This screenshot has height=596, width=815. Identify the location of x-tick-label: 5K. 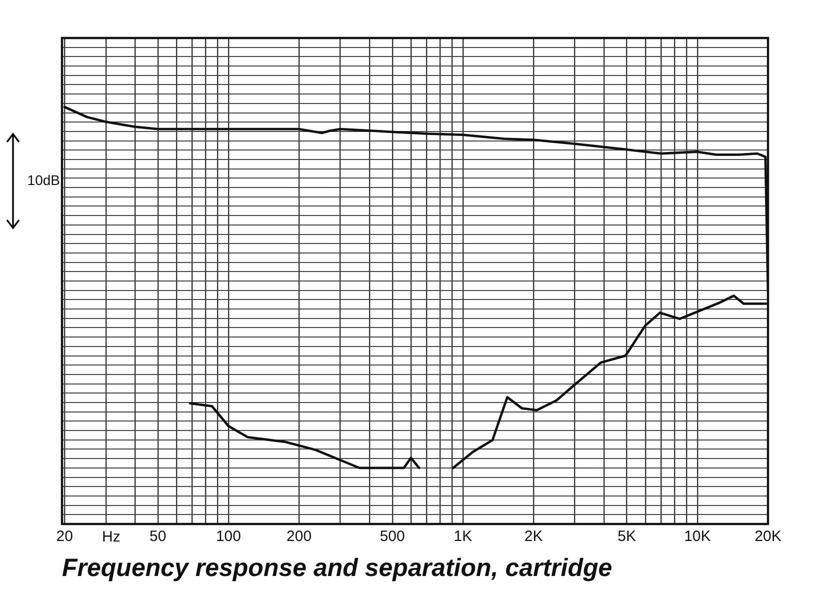
(627, 537).